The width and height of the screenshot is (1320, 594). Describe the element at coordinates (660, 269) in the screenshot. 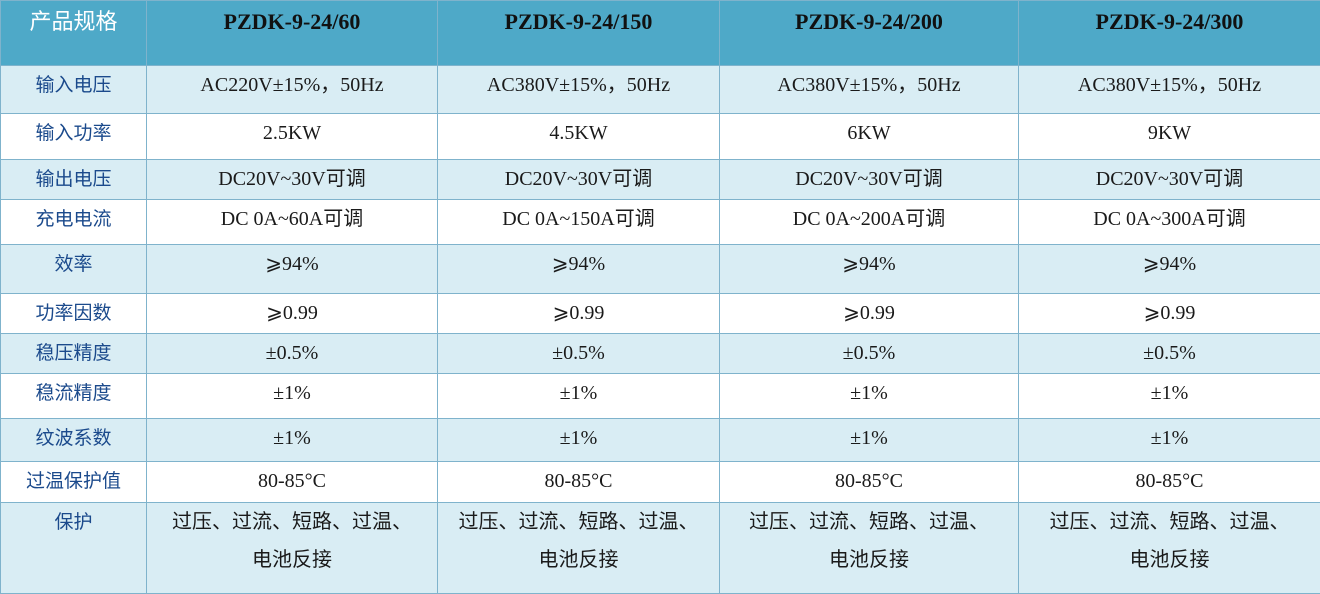

I see `table-row: 效率 ⩾94% ⩾94% ⩾94% ⩾94%` at that location.